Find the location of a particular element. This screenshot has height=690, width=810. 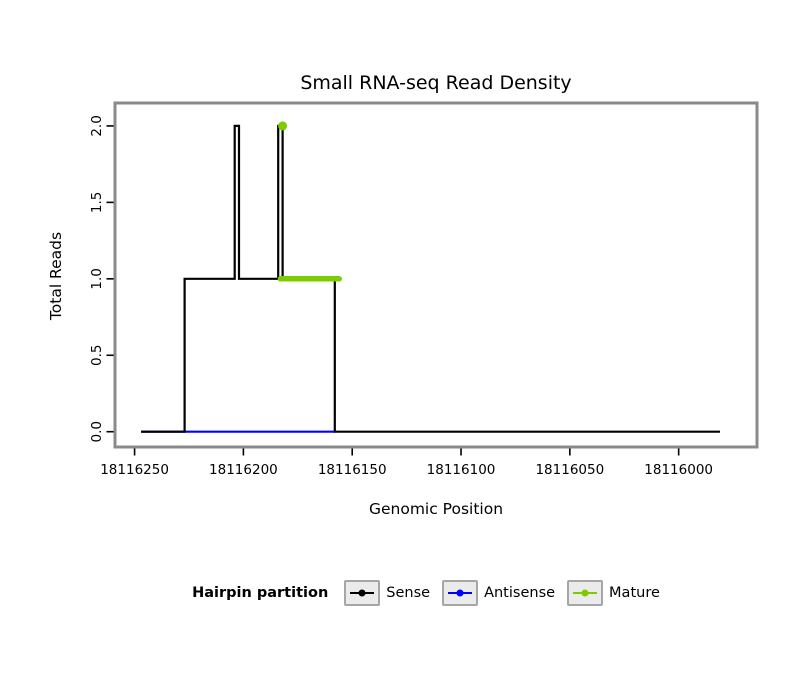

legend-key-sense is located at coordinates (362, 593).